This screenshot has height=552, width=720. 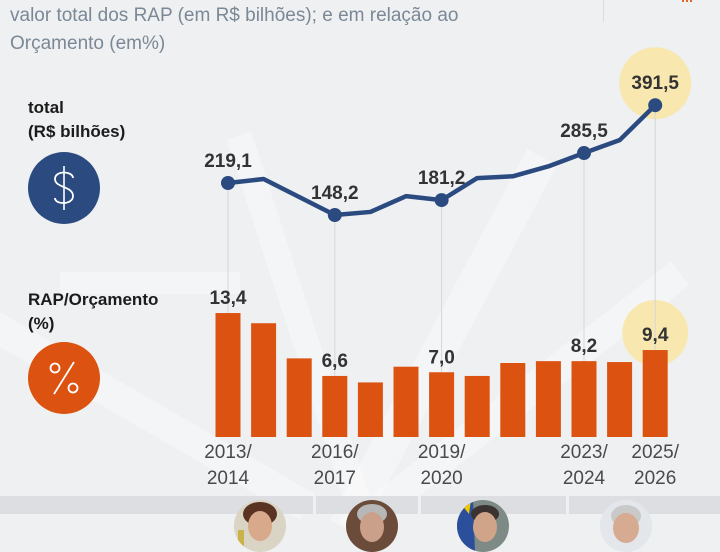 I want to click on line-value-label: 219,1, so click(x=228, y=161).